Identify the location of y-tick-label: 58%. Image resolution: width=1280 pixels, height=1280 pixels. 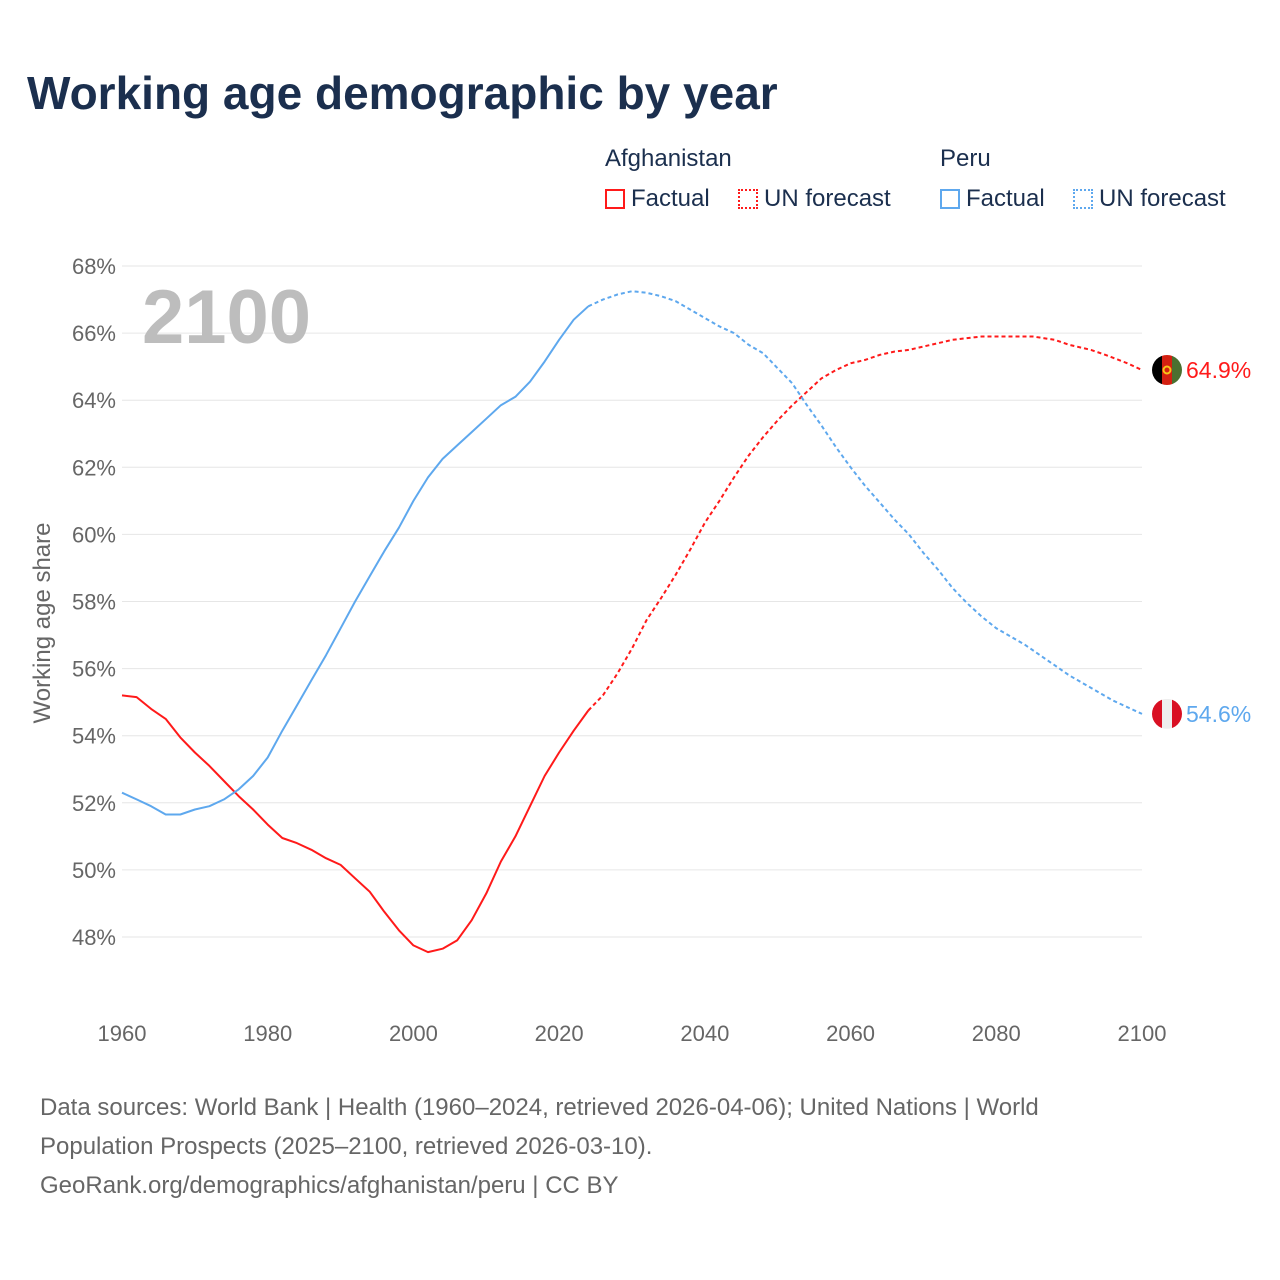
(94, 602).